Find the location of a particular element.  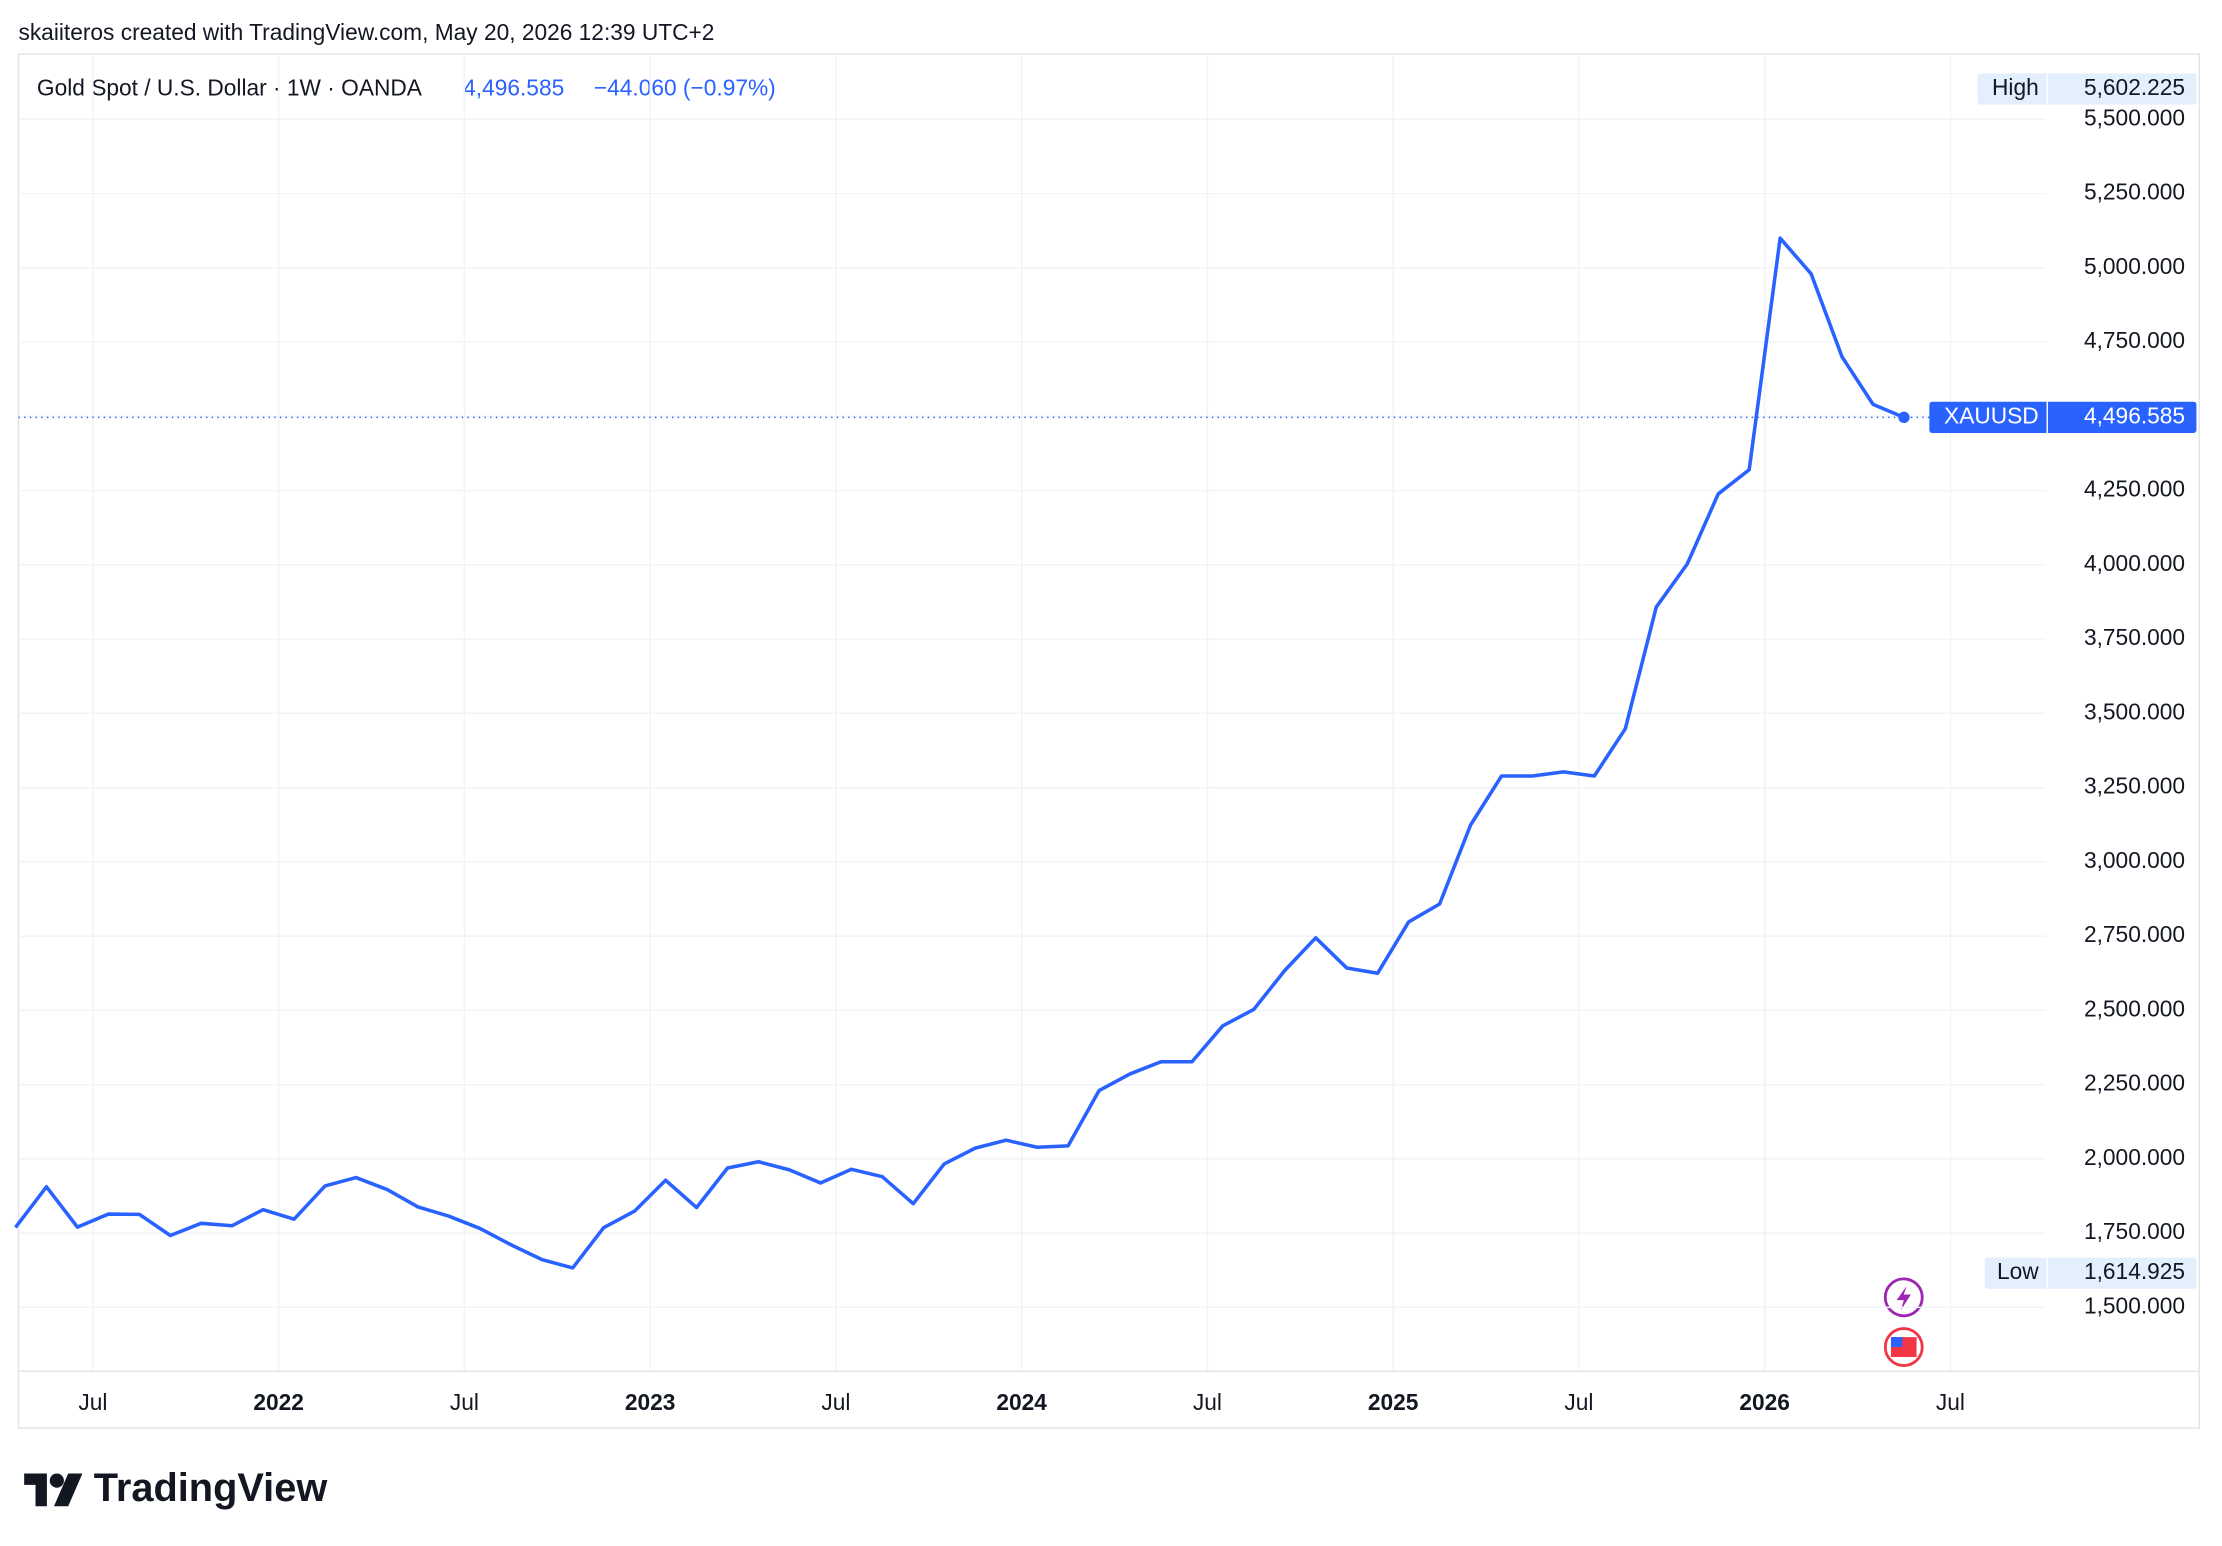

y-tick-label: 3,250.000 is located at coordinates (2134, 786).